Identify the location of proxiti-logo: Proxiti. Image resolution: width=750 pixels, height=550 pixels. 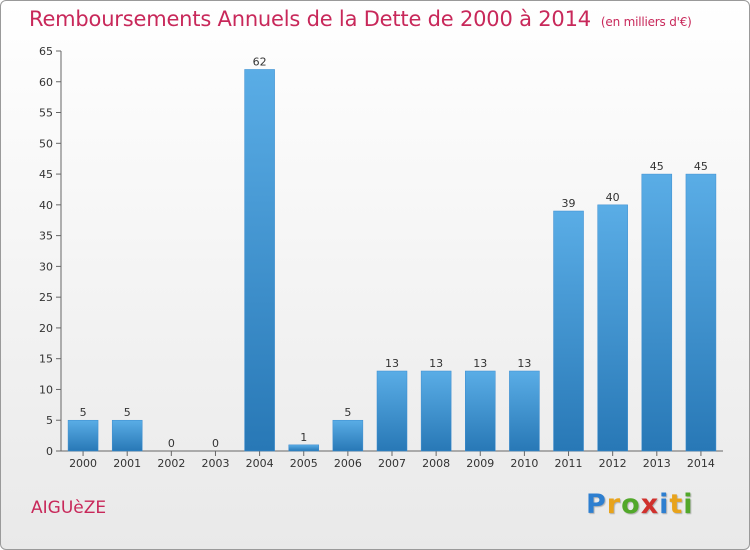
(640, 504).